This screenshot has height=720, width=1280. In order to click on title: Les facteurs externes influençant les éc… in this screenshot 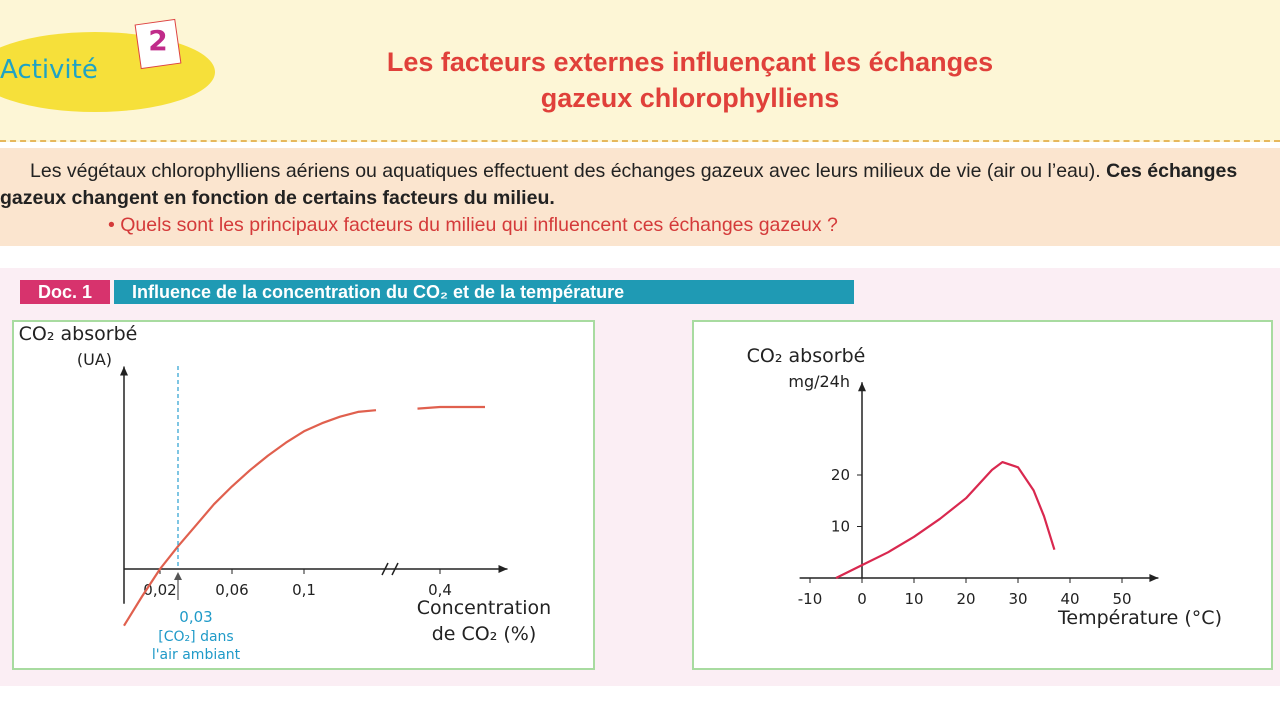, I will do `click(690, 80)`.